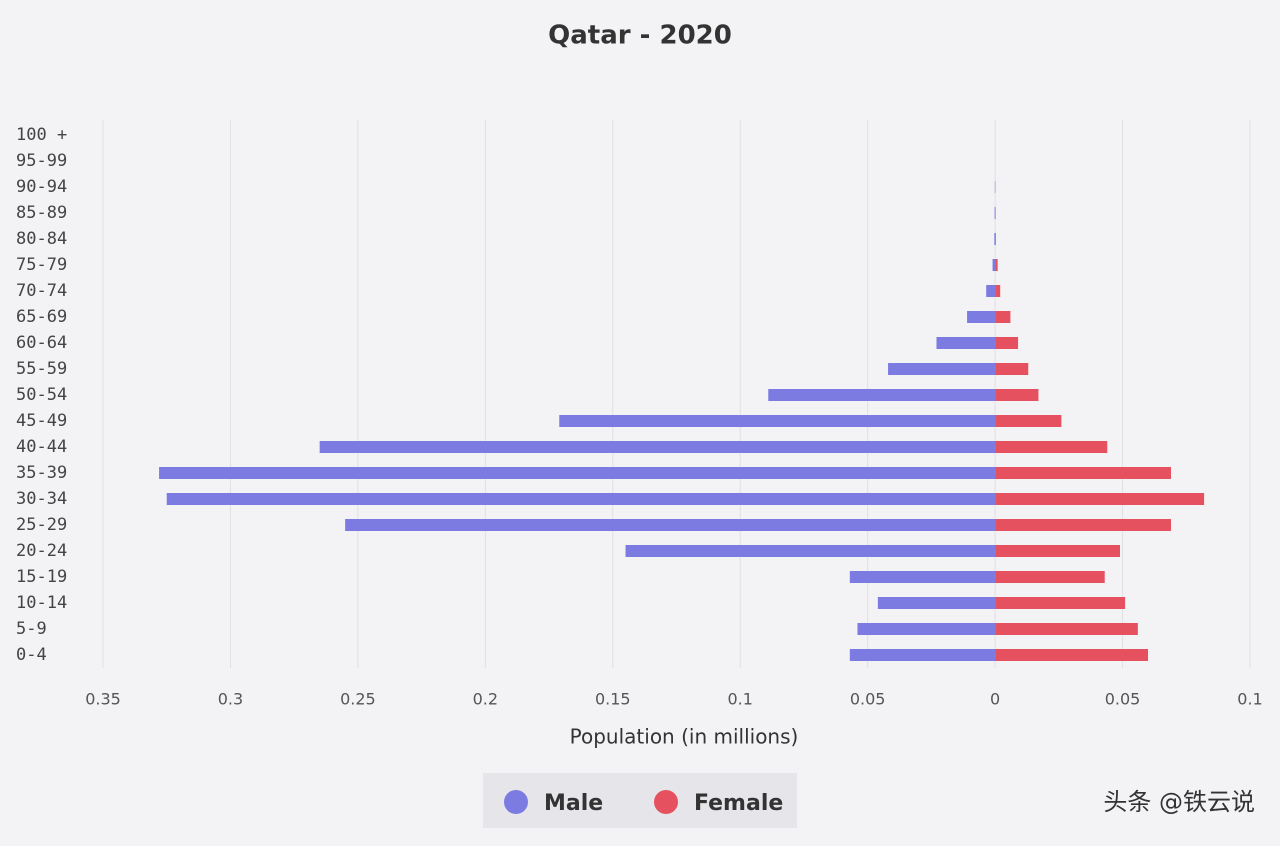 This screenshot has width=1280, height=846. I want to click on y-tick-label: 90-94, so click(41, 187).